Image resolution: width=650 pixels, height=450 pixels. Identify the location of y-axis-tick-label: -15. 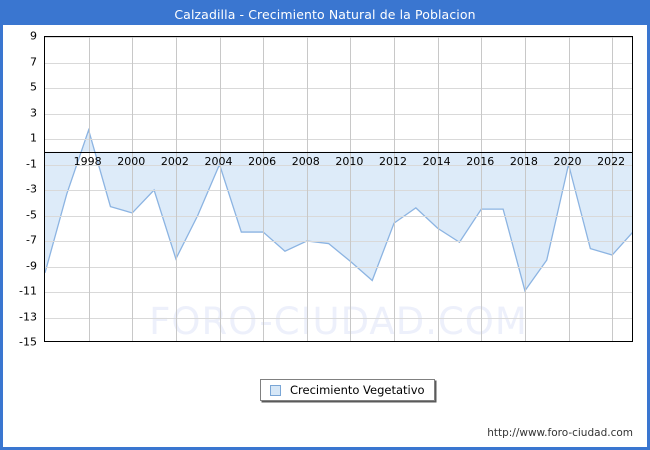
(28, 342).